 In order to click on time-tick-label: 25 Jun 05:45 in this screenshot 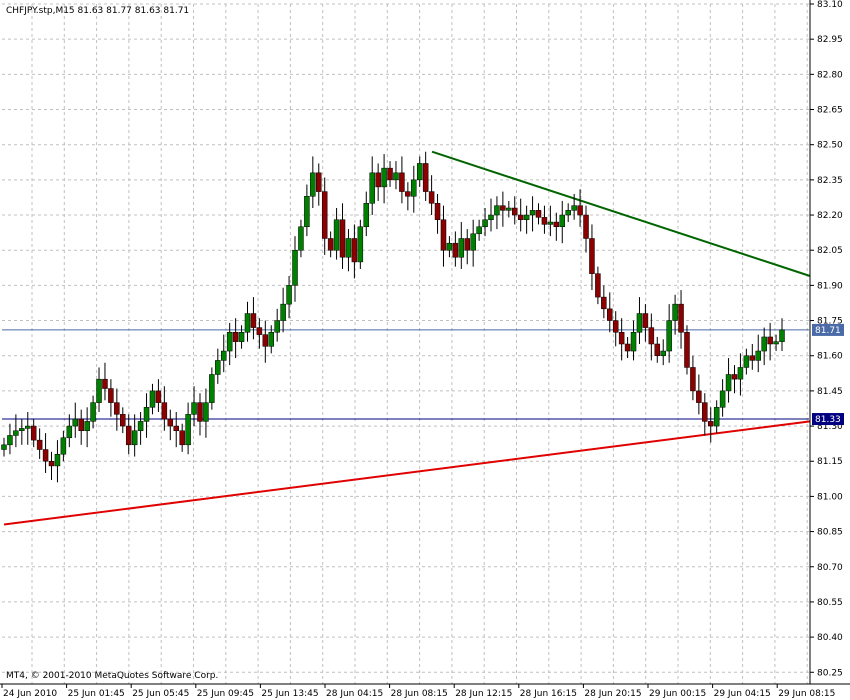, I will do `click(160, 694)`.